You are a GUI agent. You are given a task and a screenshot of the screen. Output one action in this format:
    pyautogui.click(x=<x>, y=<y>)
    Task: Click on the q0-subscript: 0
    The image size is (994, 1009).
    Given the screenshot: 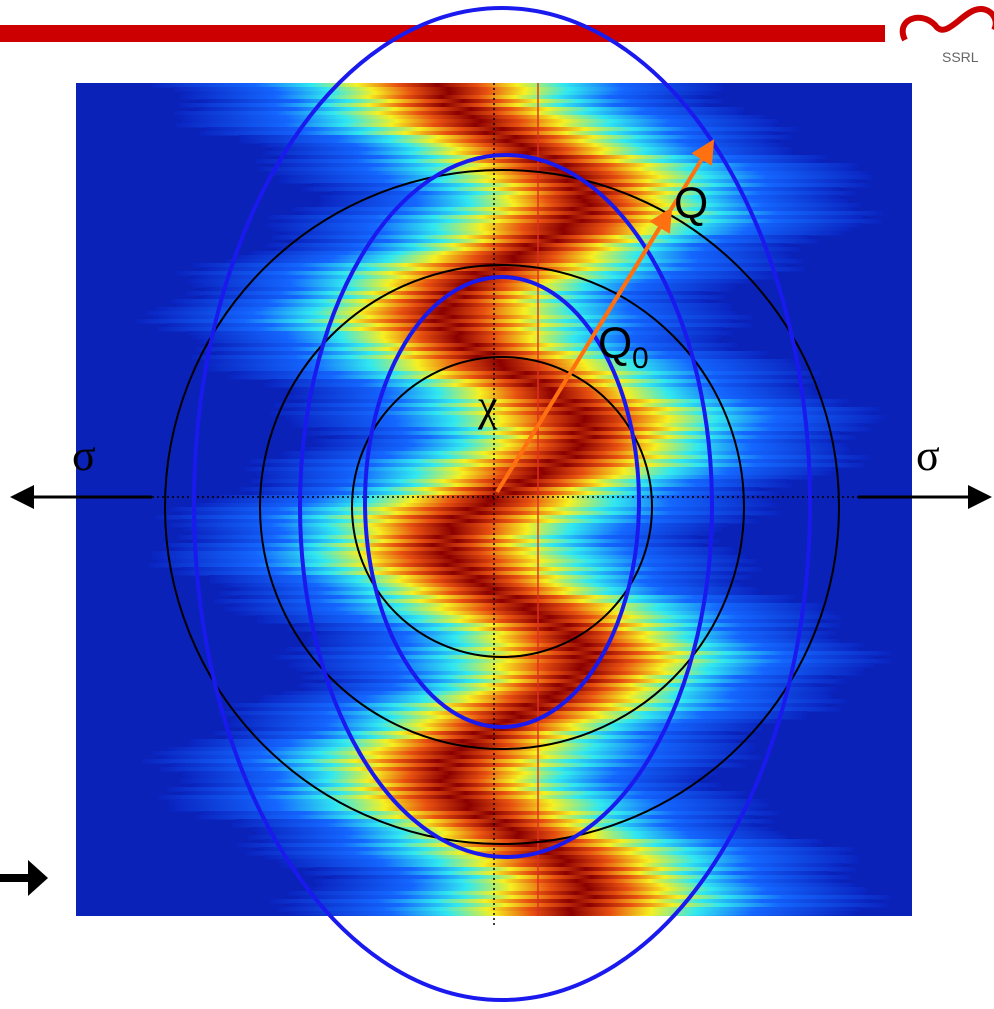 What is the action you would take?
    pyautogui.click(x=640, y=358)
    